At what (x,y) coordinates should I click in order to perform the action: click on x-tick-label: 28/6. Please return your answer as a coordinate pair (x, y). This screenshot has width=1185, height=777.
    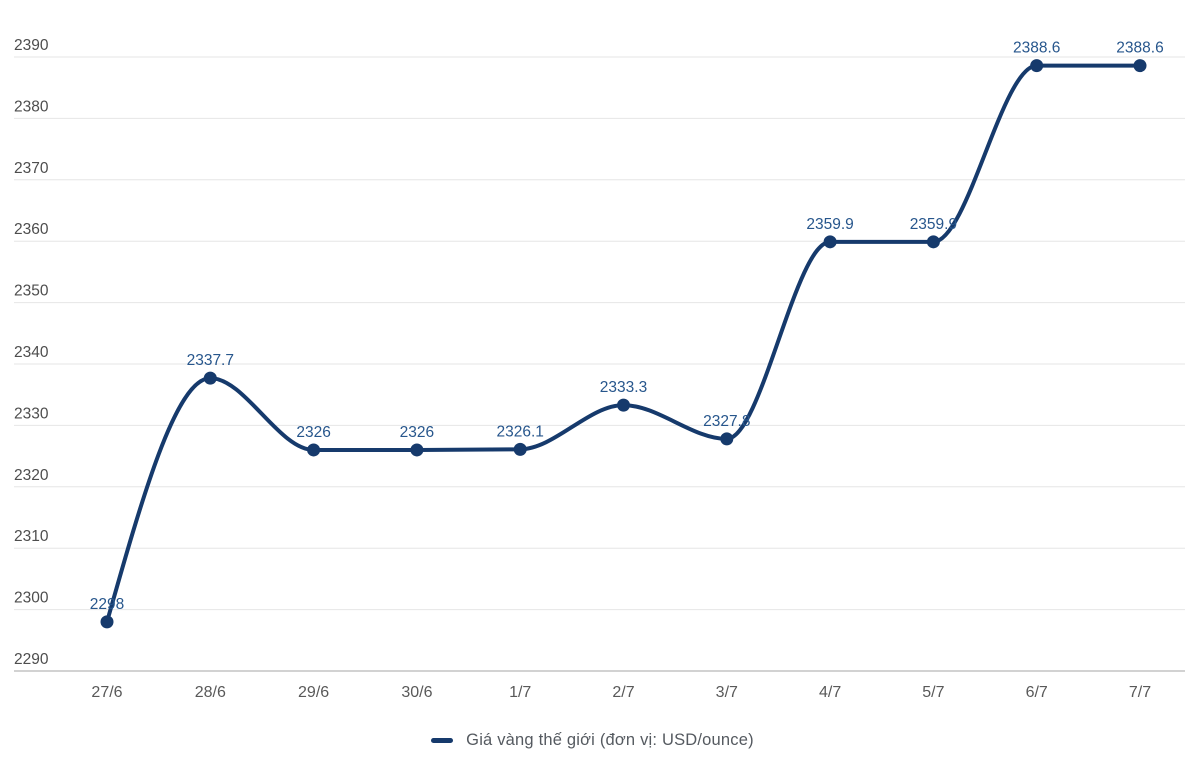
    Looking at the image, I should click on (210, 692).